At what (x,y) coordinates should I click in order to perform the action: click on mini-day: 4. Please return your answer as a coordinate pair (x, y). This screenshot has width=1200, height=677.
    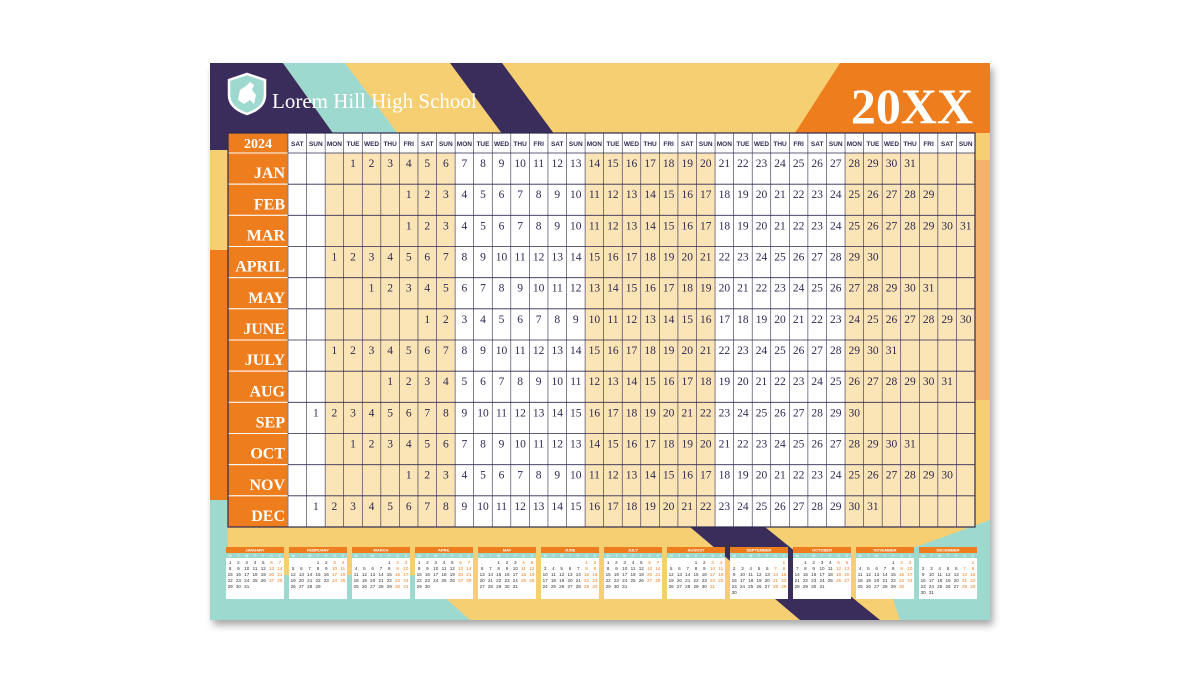
    Looking at the image, I should click on (750, 568).